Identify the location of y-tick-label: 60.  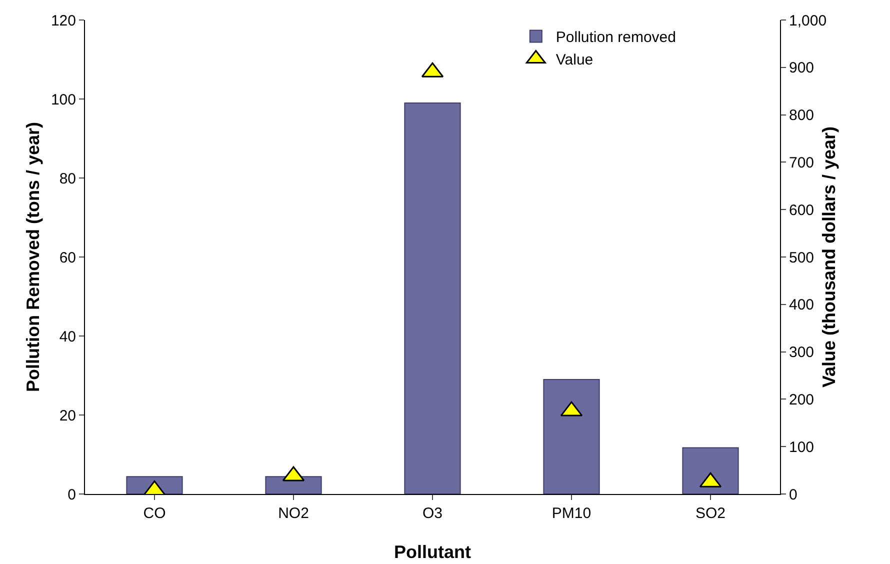
(67, 257).